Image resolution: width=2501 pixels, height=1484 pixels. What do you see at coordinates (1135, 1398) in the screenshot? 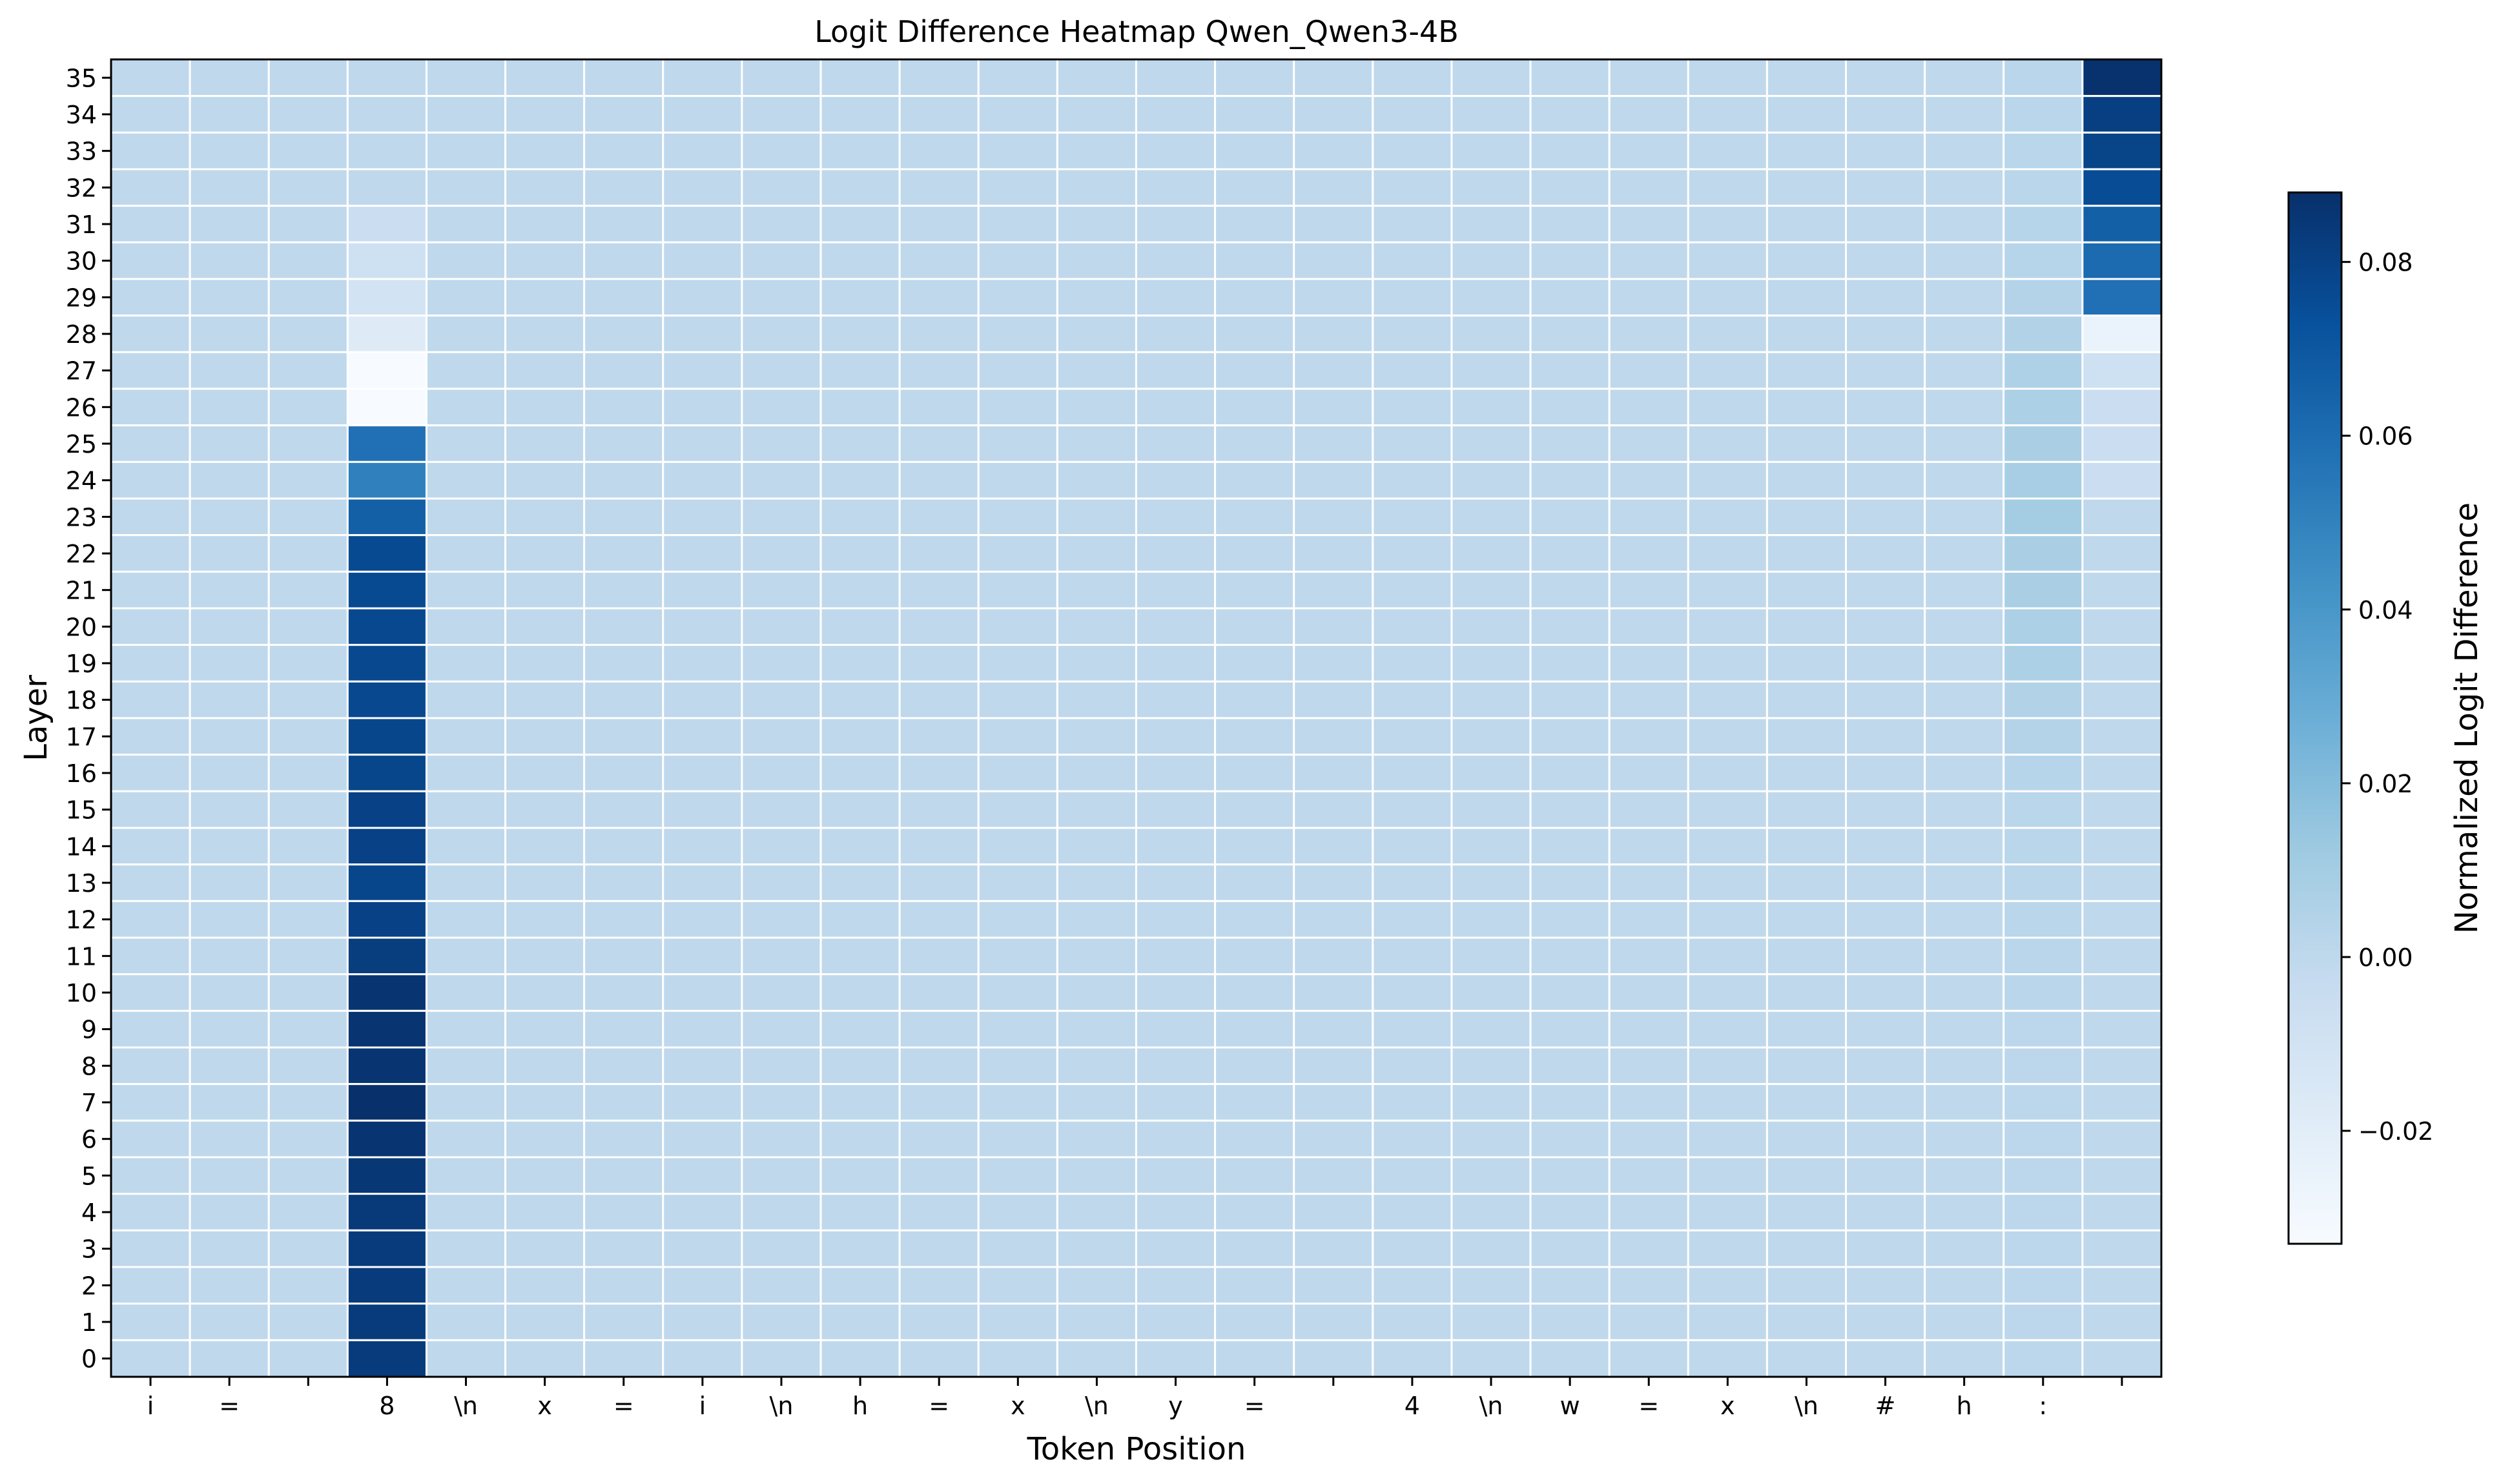
I see `x-axis-ticks: i = 8 \n x = i \n h = x \n y = 4 \n w = x \n # h:` at bounding box center [1135, 1398].